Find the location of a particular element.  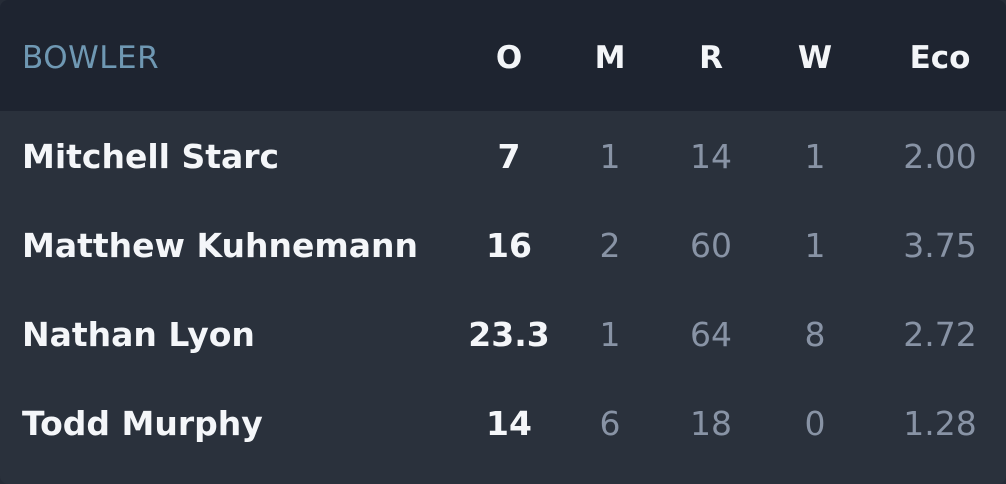

overs-value: 16 is located at coordinates (509, 245).